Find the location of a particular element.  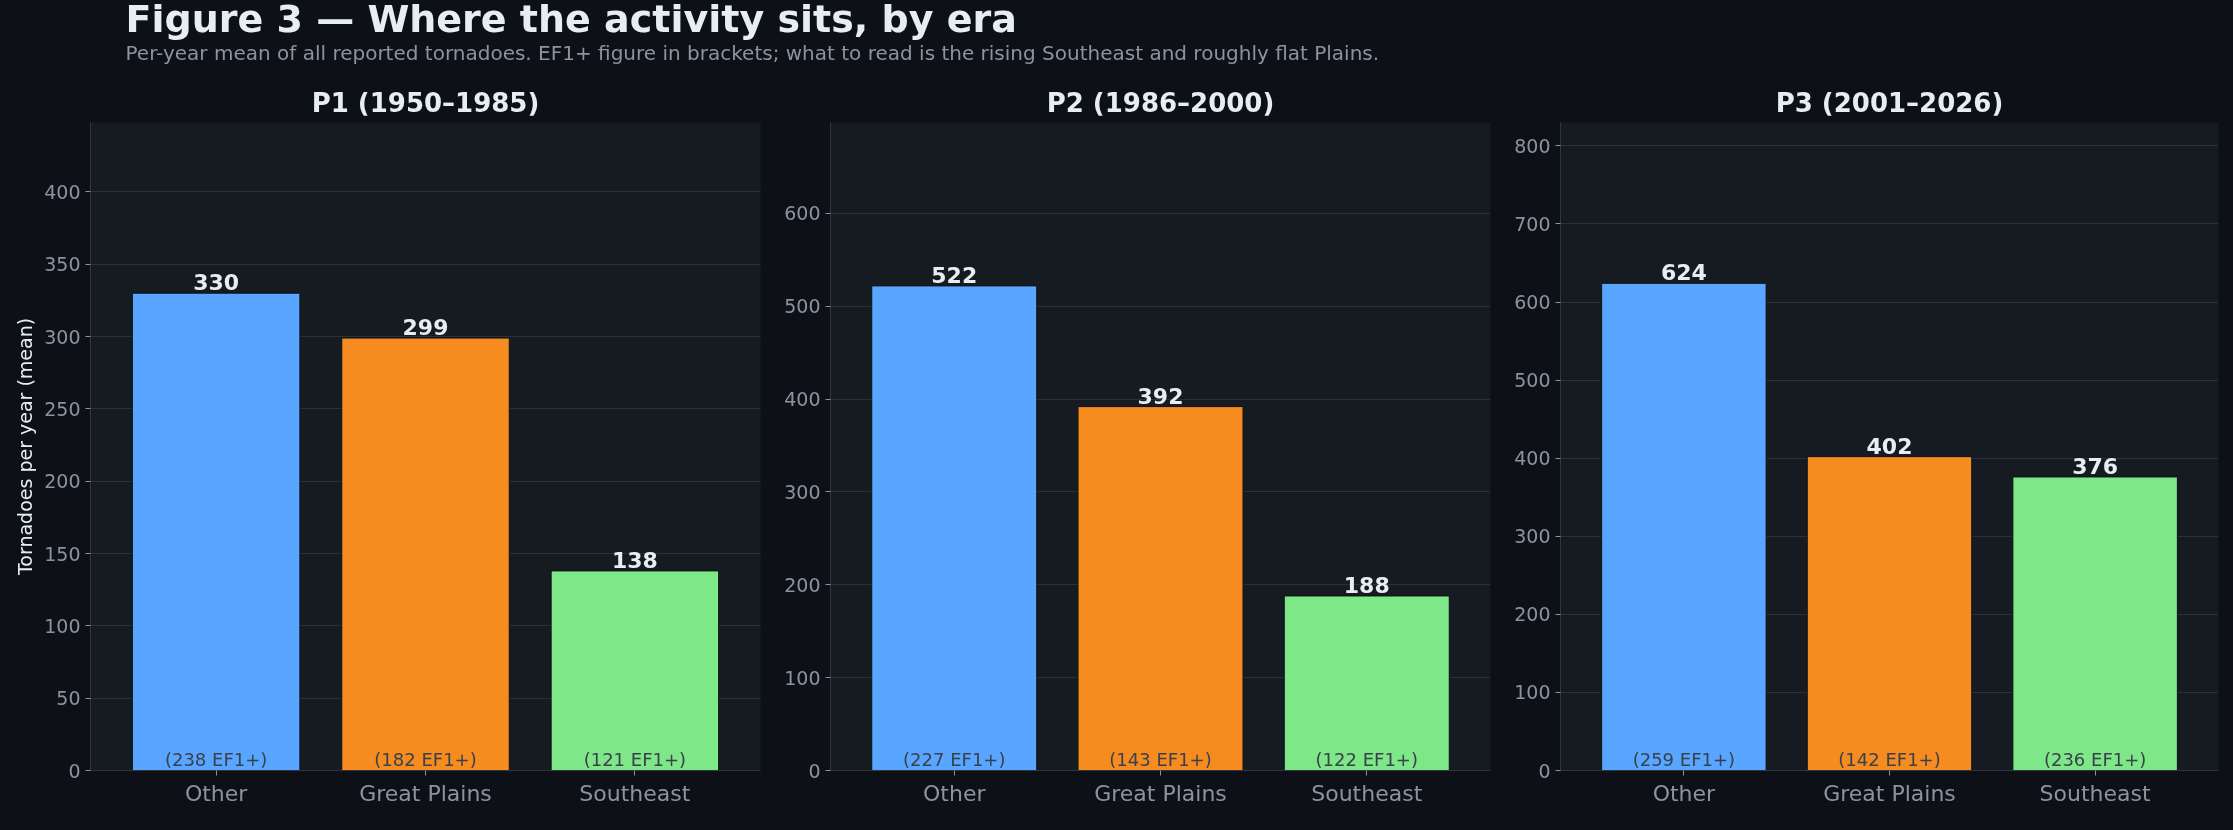

y-axis-title: Tornadoes per year (mean) is located at coordinates (25, 447).